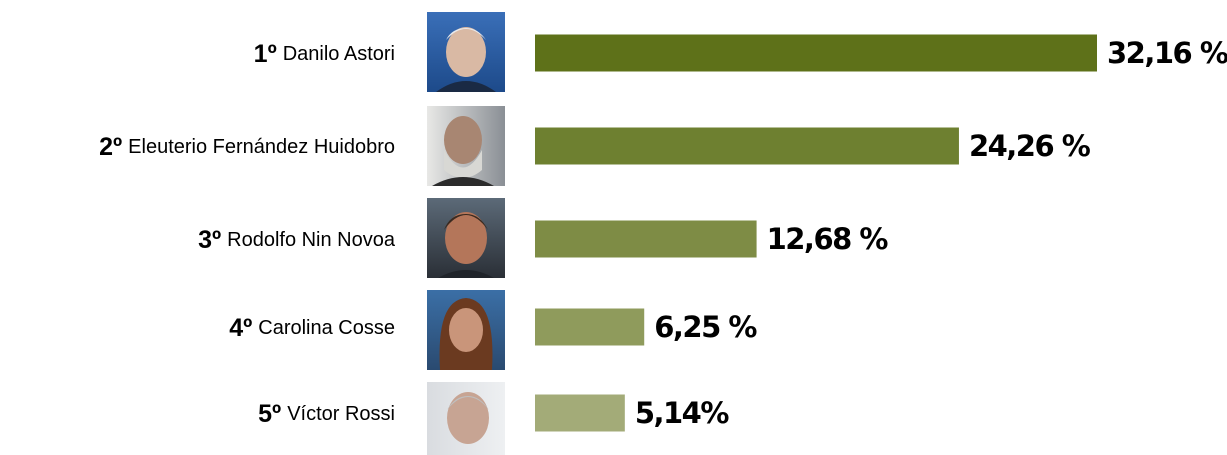  I want to click on rank: 2º, so click(110, 147).